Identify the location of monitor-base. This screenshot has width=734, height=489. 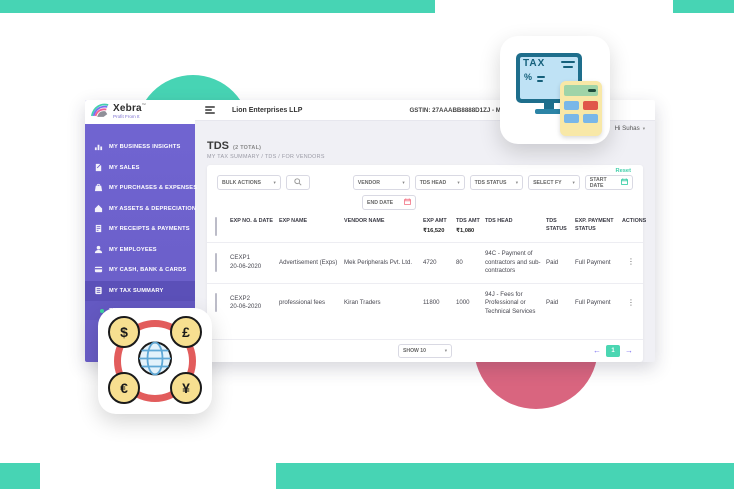
(549, 111).